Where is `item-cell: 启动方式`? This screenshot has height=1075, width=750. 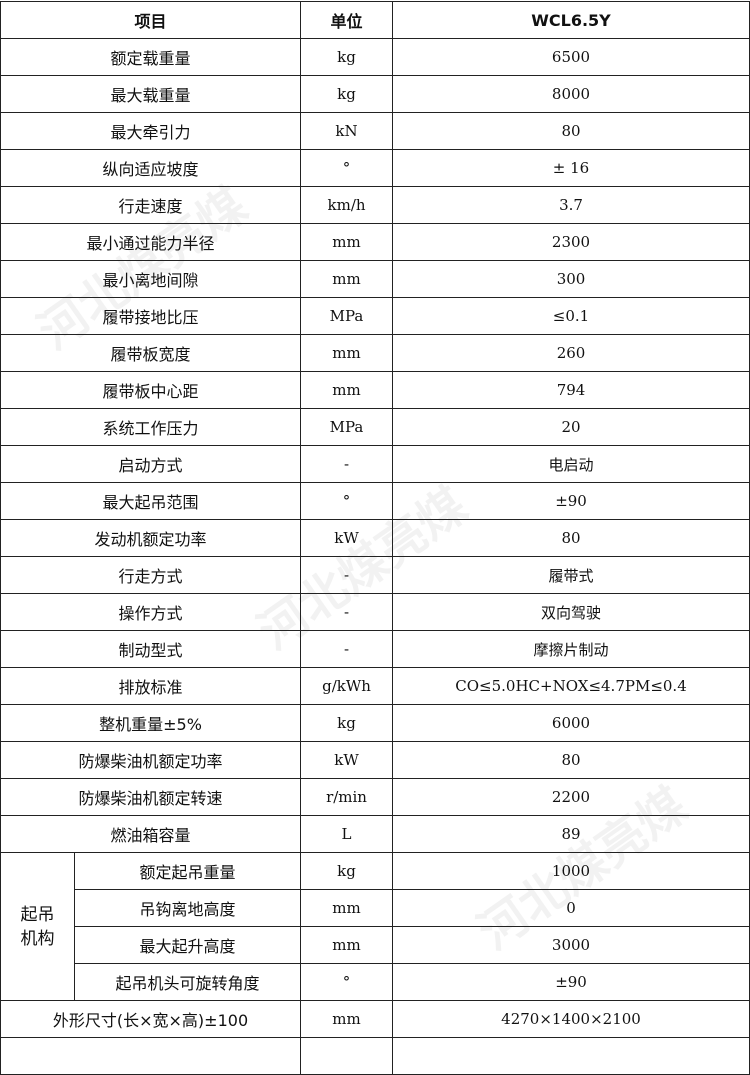
item-cell: 启动方式 is located at coordinates (151, 464).